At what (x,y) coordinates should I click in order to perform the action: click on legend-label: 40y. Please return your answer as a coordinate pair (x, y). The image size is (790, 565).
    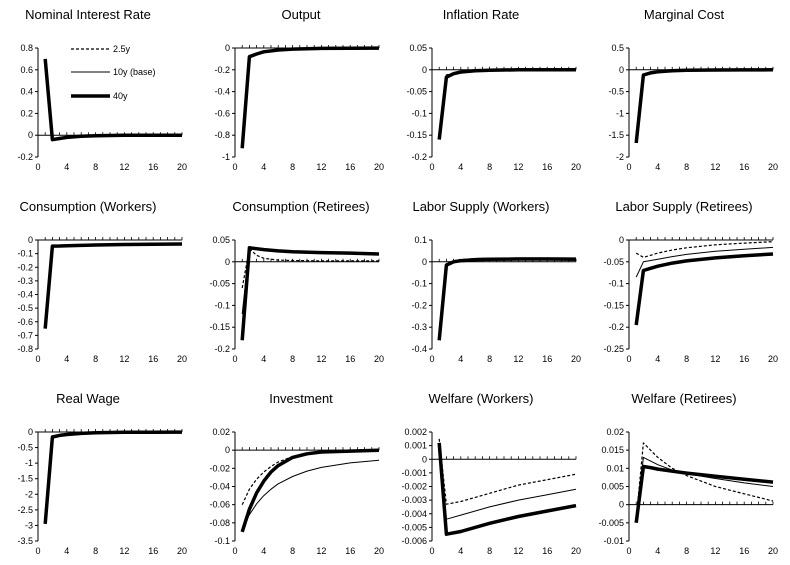
    Looking at the image, I should click on (120, 96).